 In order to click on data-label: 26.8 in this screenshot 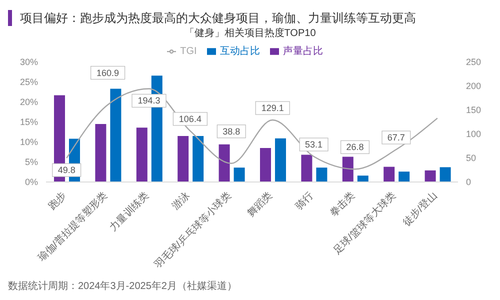, I will do `click(355, 147)`.